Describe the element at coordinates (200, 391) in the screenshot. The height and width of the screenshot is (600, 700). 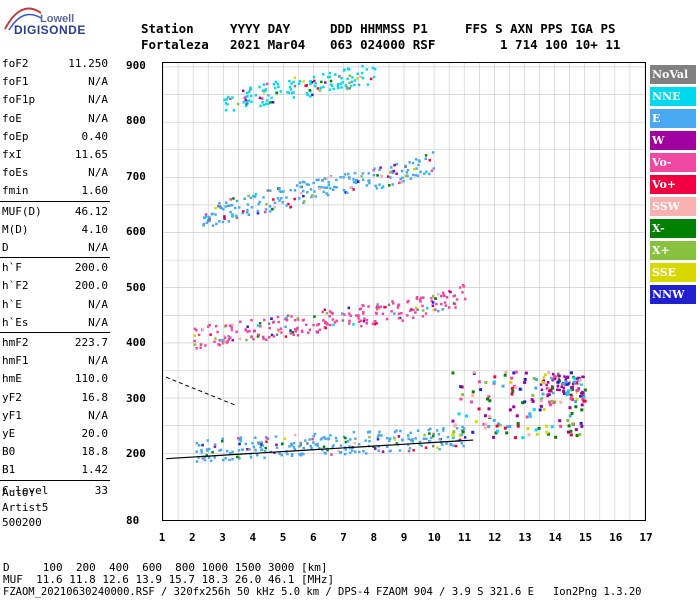
I see `virtual-height-curve` at that location.